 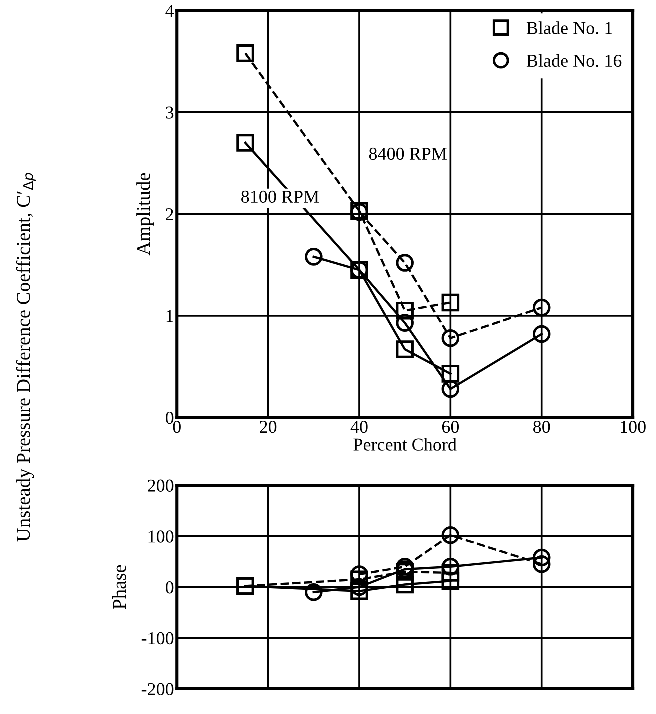 What do you see at coordinates (359, 427) in the screenshot?
I see `x-tick-label: 40` at bounding box center [359, 427].